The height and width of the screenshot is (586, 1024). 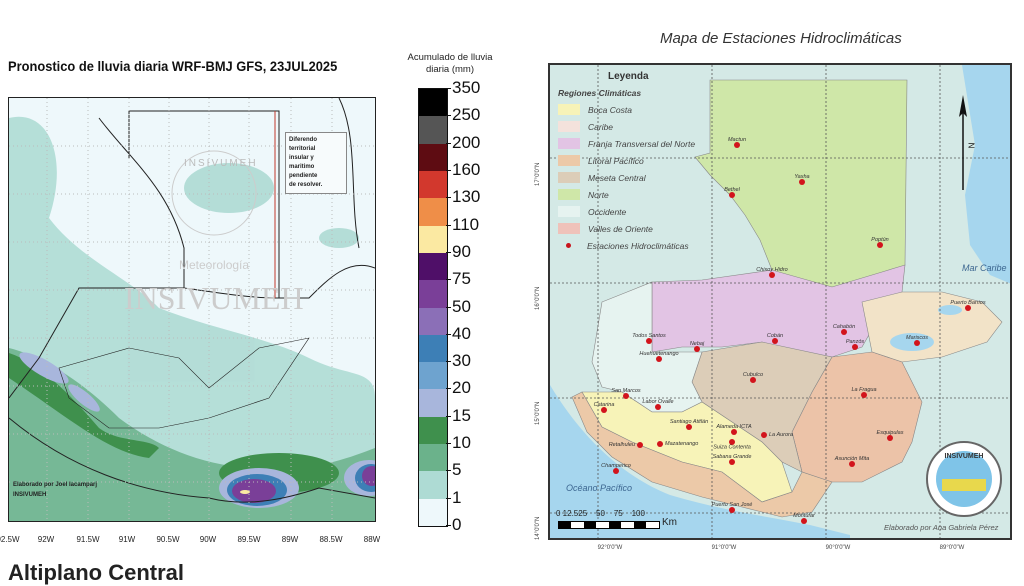 I want to click on colorbar, so click(x=433, y=307).